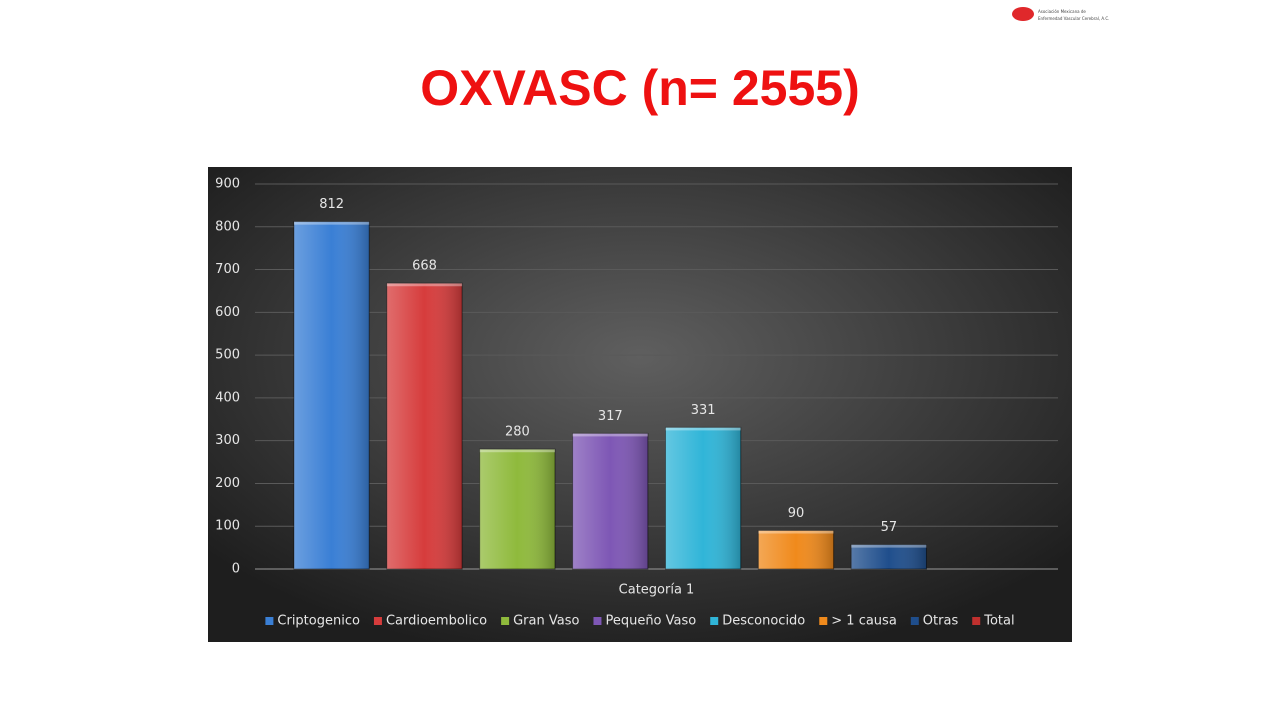 The width and height of the screenshot is (1280, 724). What do you see at coordinates (650, 621) in the screenshot?
I see `legend-label: Pequeño Vaso` at bounding box center [650, 621].